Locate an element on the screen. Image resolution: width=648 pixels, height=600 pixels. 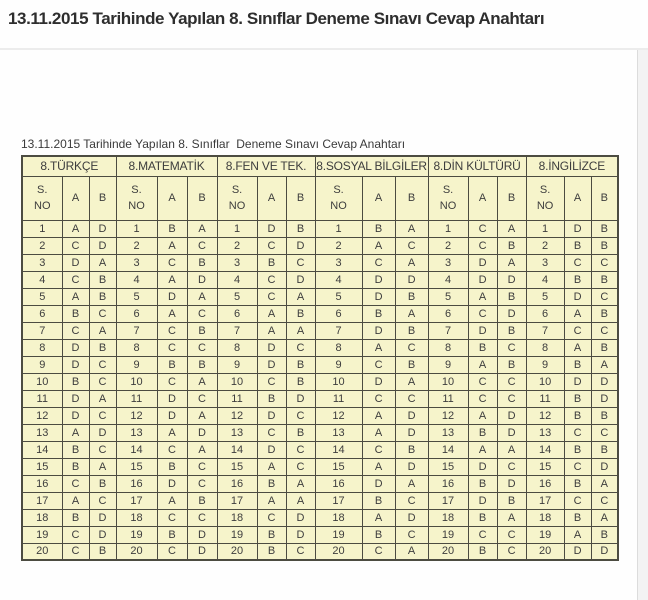
subject-header-matematik: 8.MATEMATİK is located at coordinates (166, 166).